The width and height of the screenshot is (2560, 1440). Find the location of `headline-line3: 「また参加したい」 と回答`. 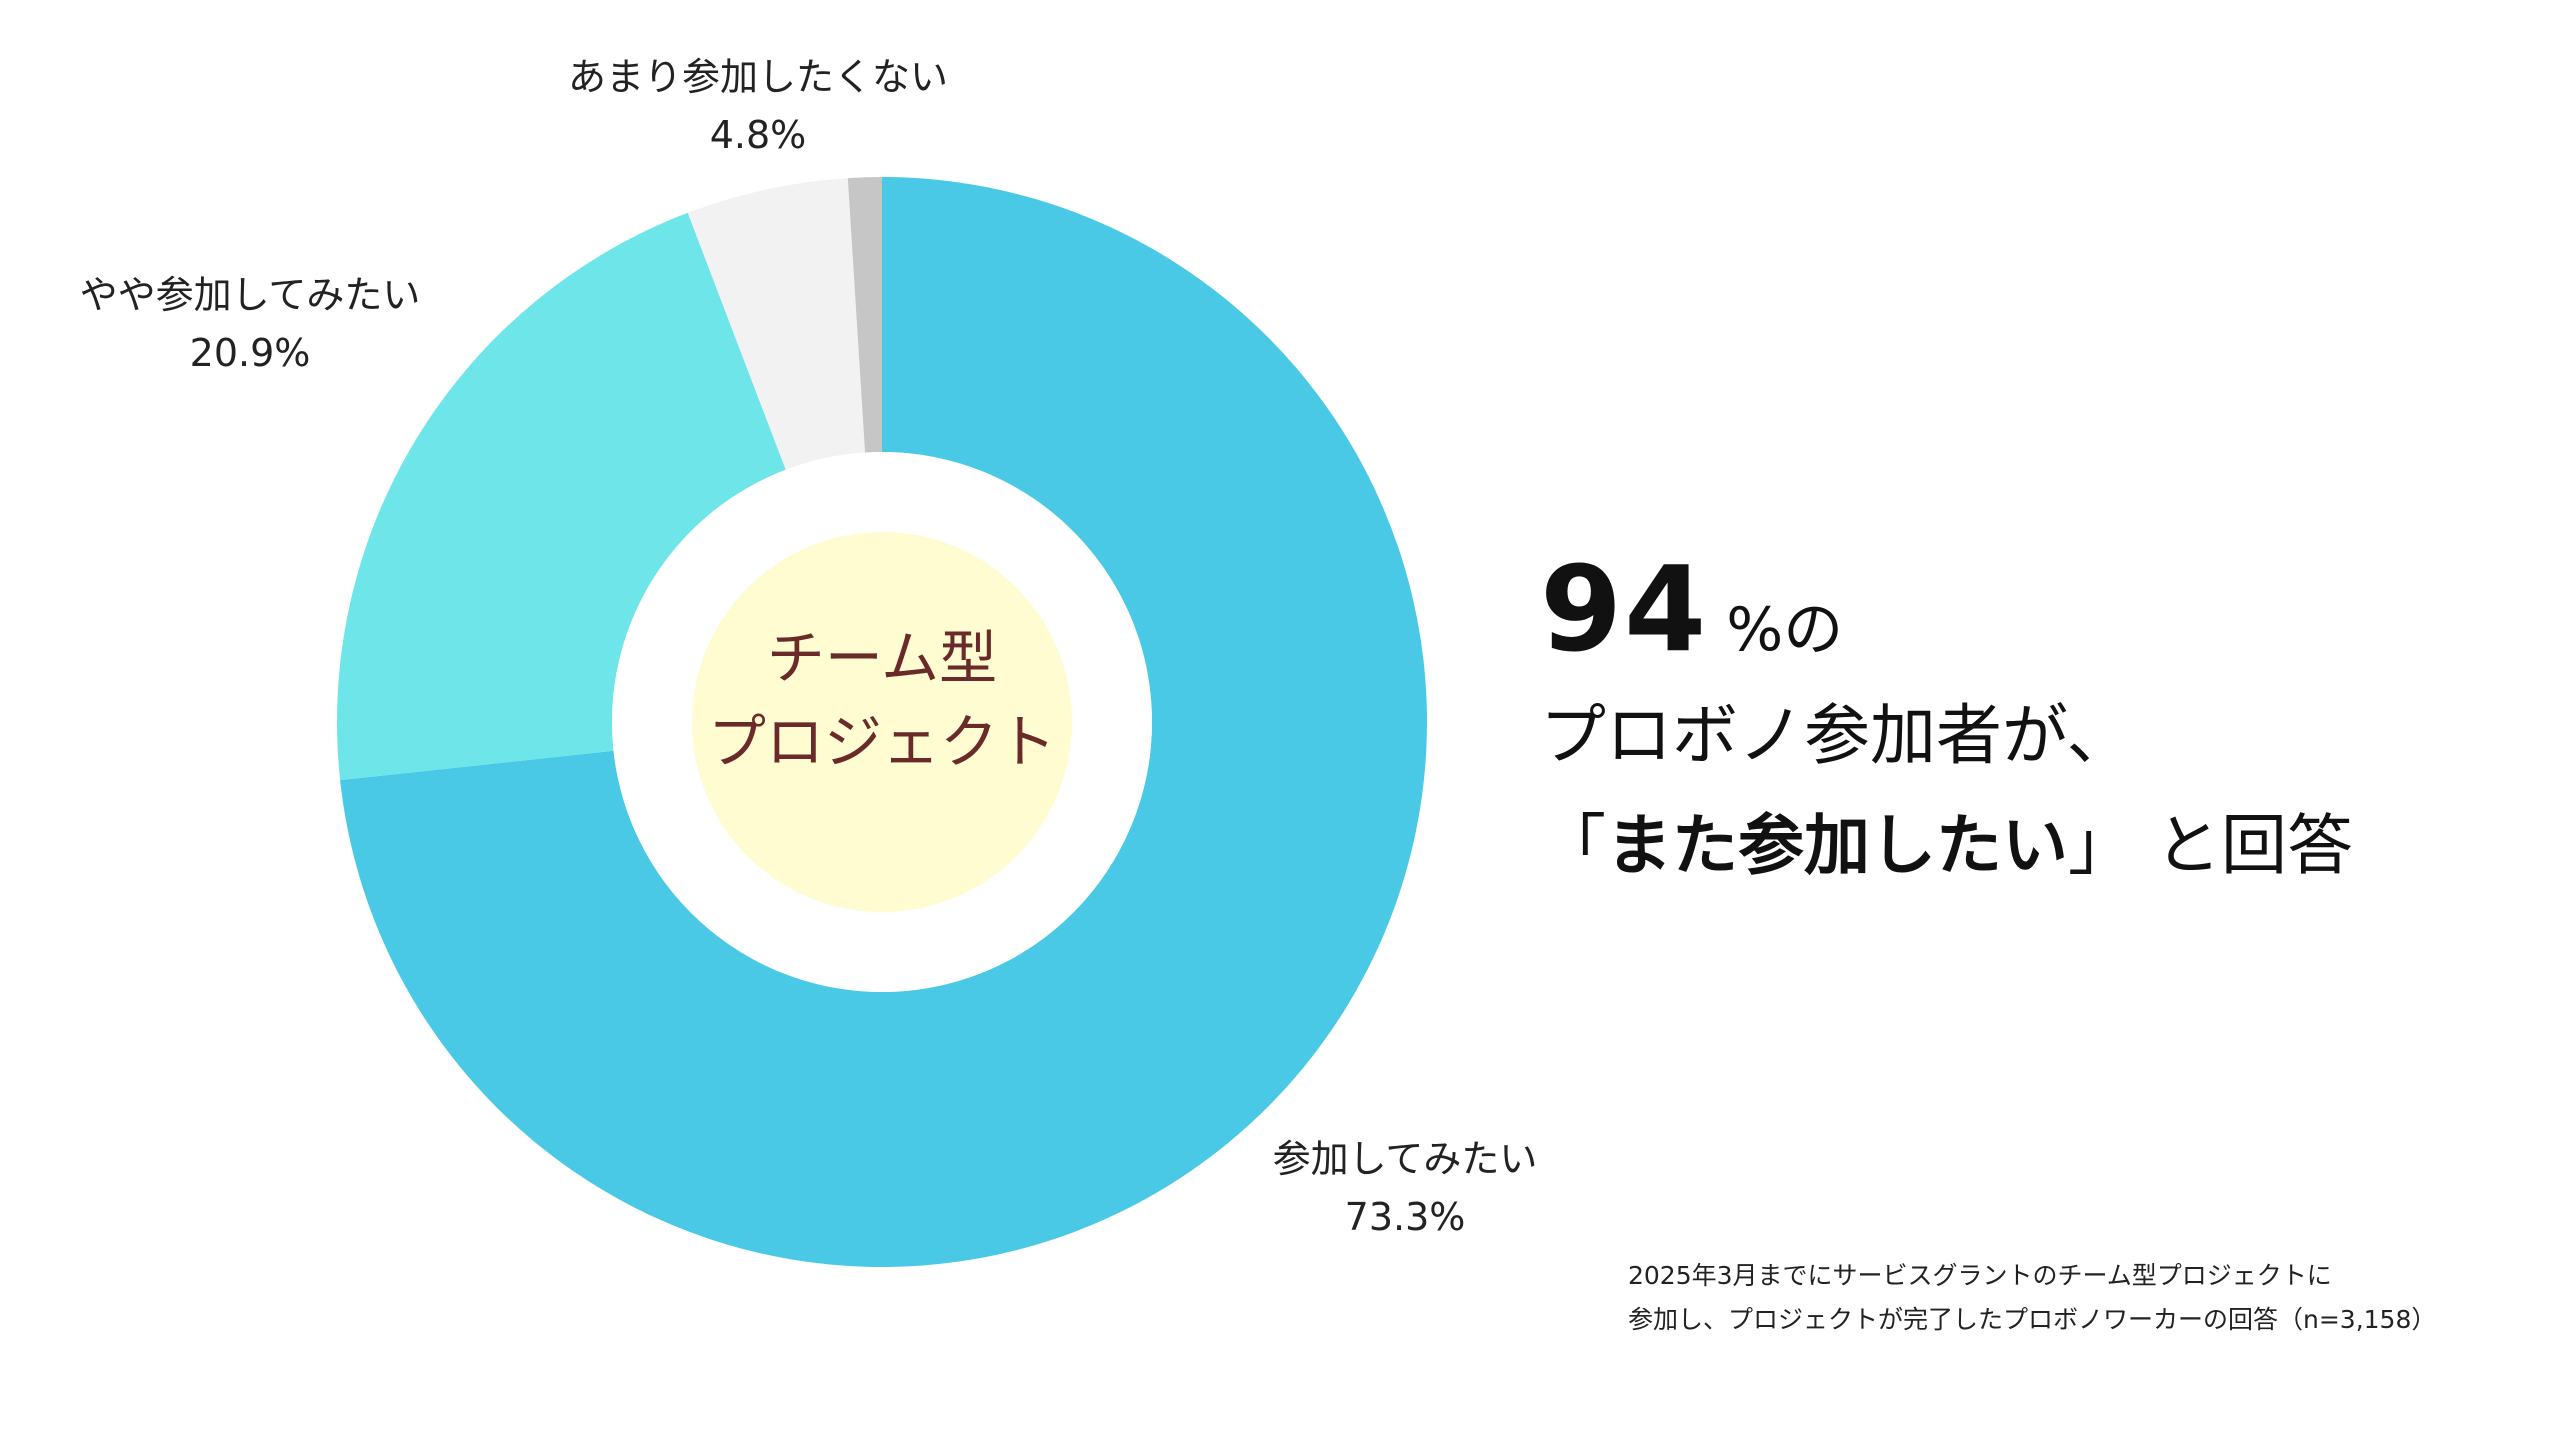

headline-line3: 「また参加したい」 と回答 is located at coordinates (2040, 840).